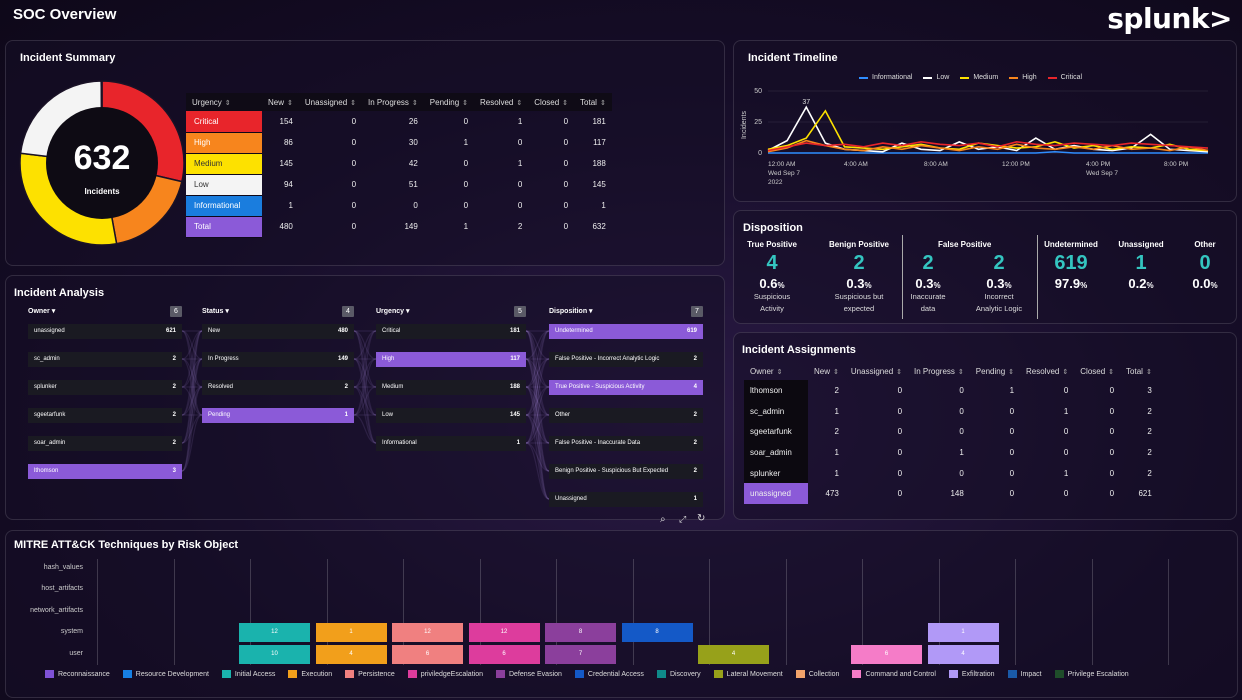 The image size is (1242, 700). What do you see at coordinates (449, 102) in the screenshot?
I see `summary-col-header: Pending ⇕` at bounding box center [449, 102].